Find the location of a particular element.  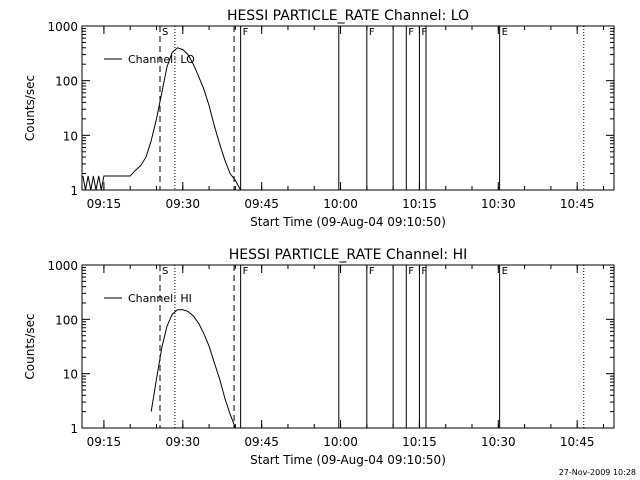

legend-label: Channel: LO is located at coordinates (161, 59).